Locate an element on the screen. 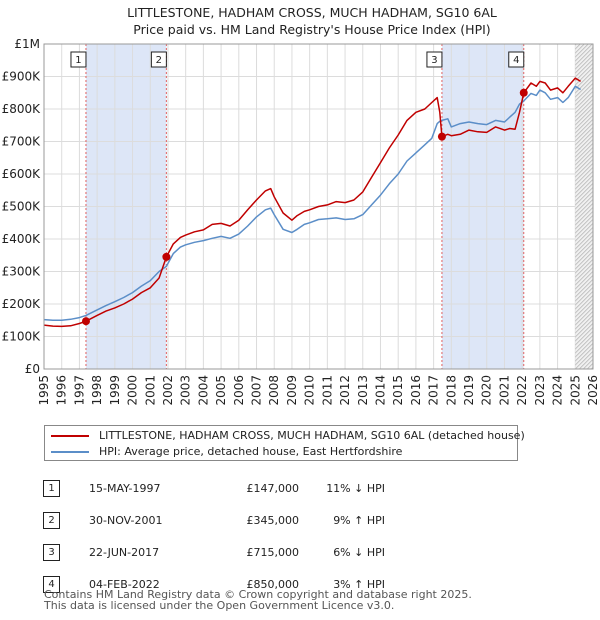  x-tick-label: 2000 is located at coordinates (133, 390).